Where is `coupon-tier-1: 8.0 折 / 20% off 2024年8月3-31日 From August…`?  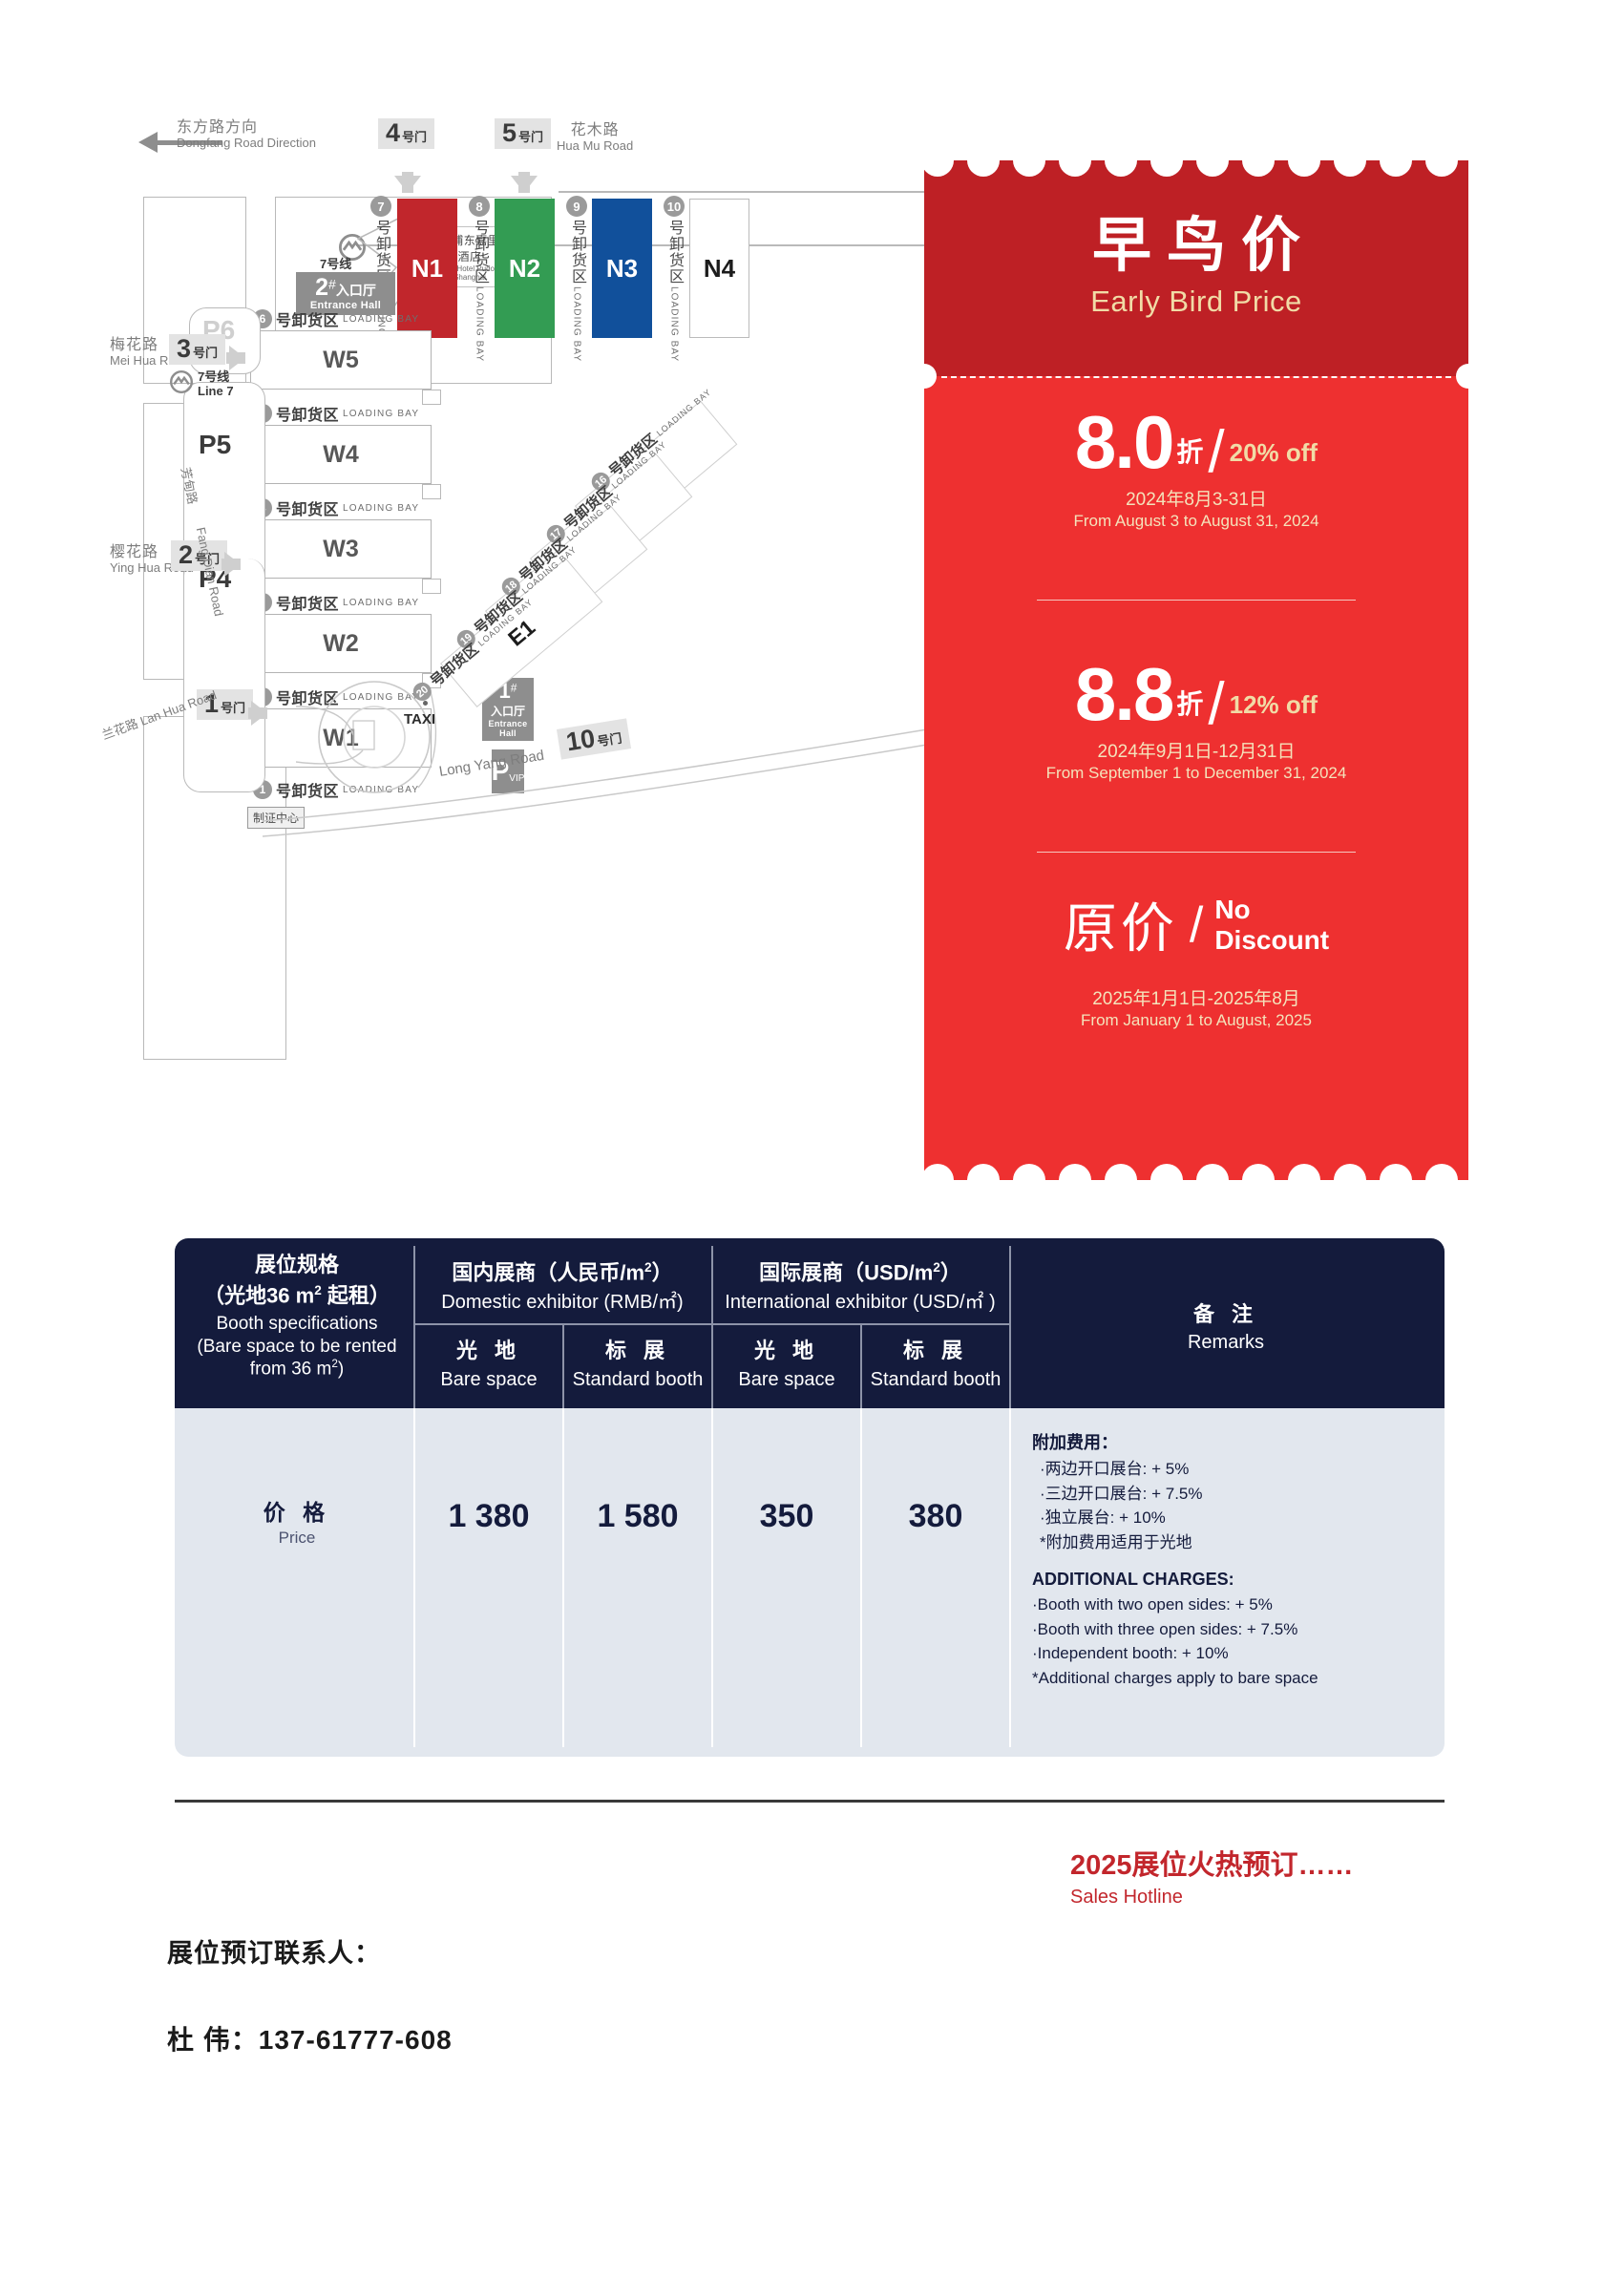
coupon-tier-1: 8.0 折 / 20% off 2024年8月3-31日 From August… is located at coordinates (1196, 465).